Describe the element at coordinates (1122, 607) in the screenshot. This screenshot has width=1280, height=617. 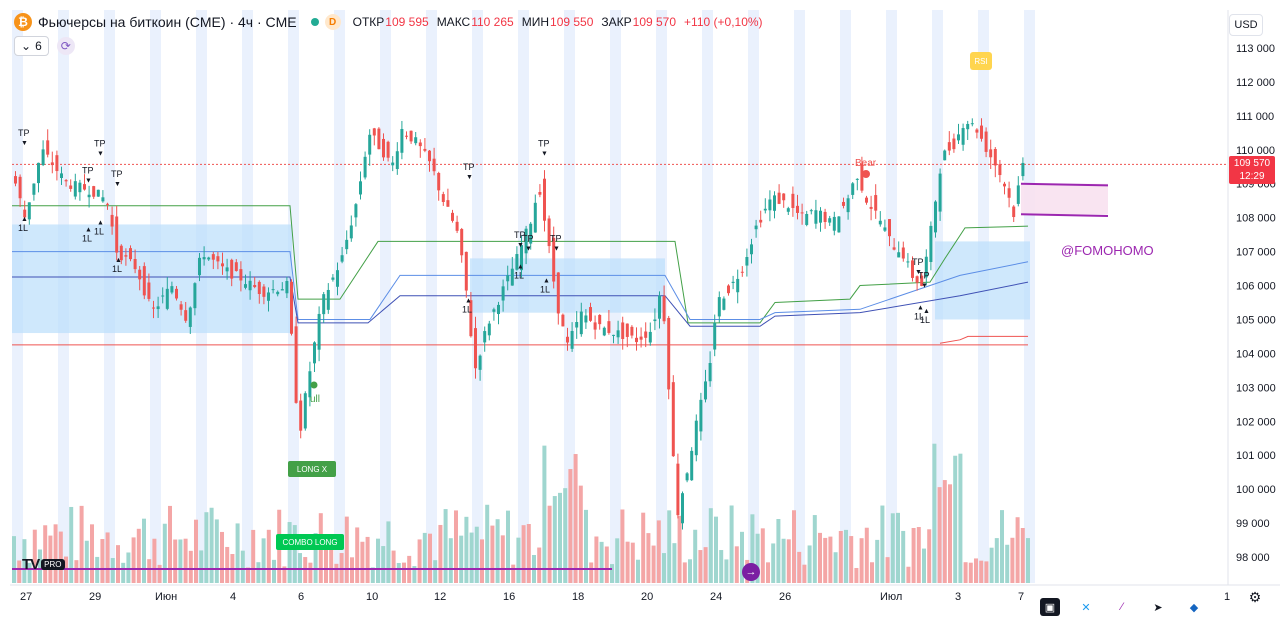
I see `pen-icon: ⁄` at that location.